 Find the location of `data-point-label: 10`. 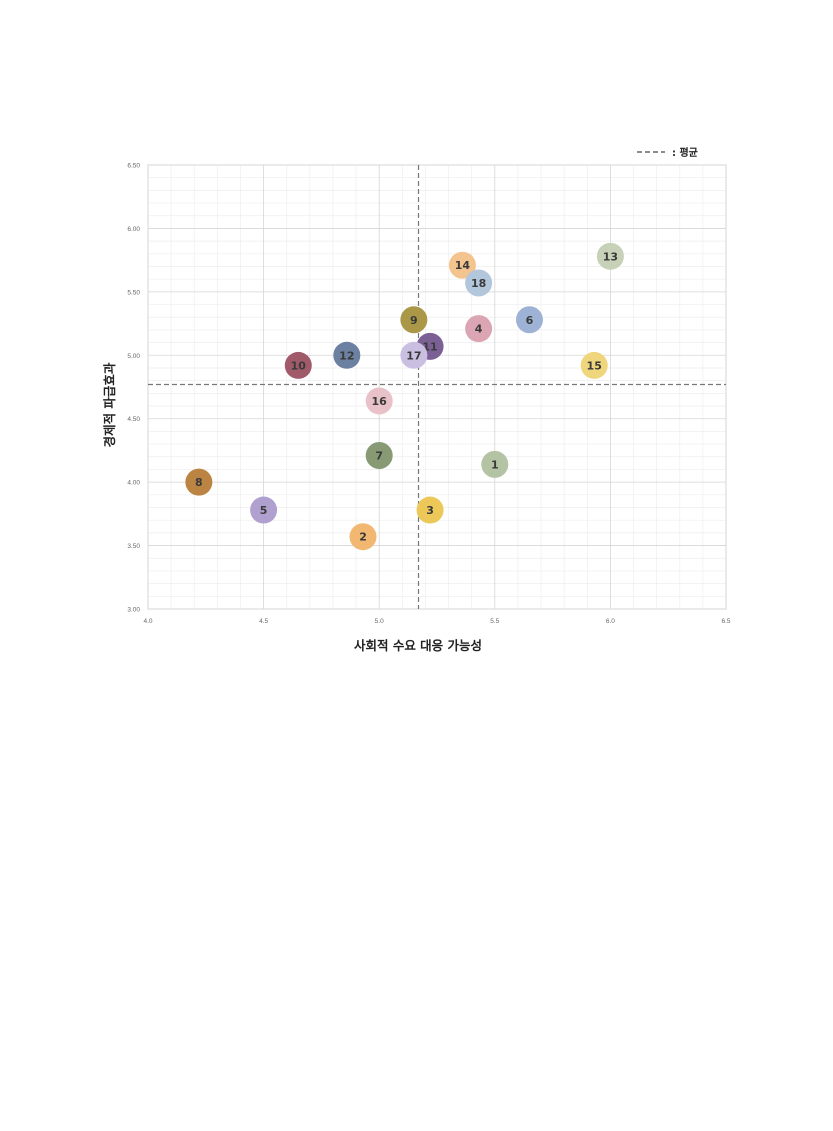

data-point-label: 10 is located at coordinates (299, 365).